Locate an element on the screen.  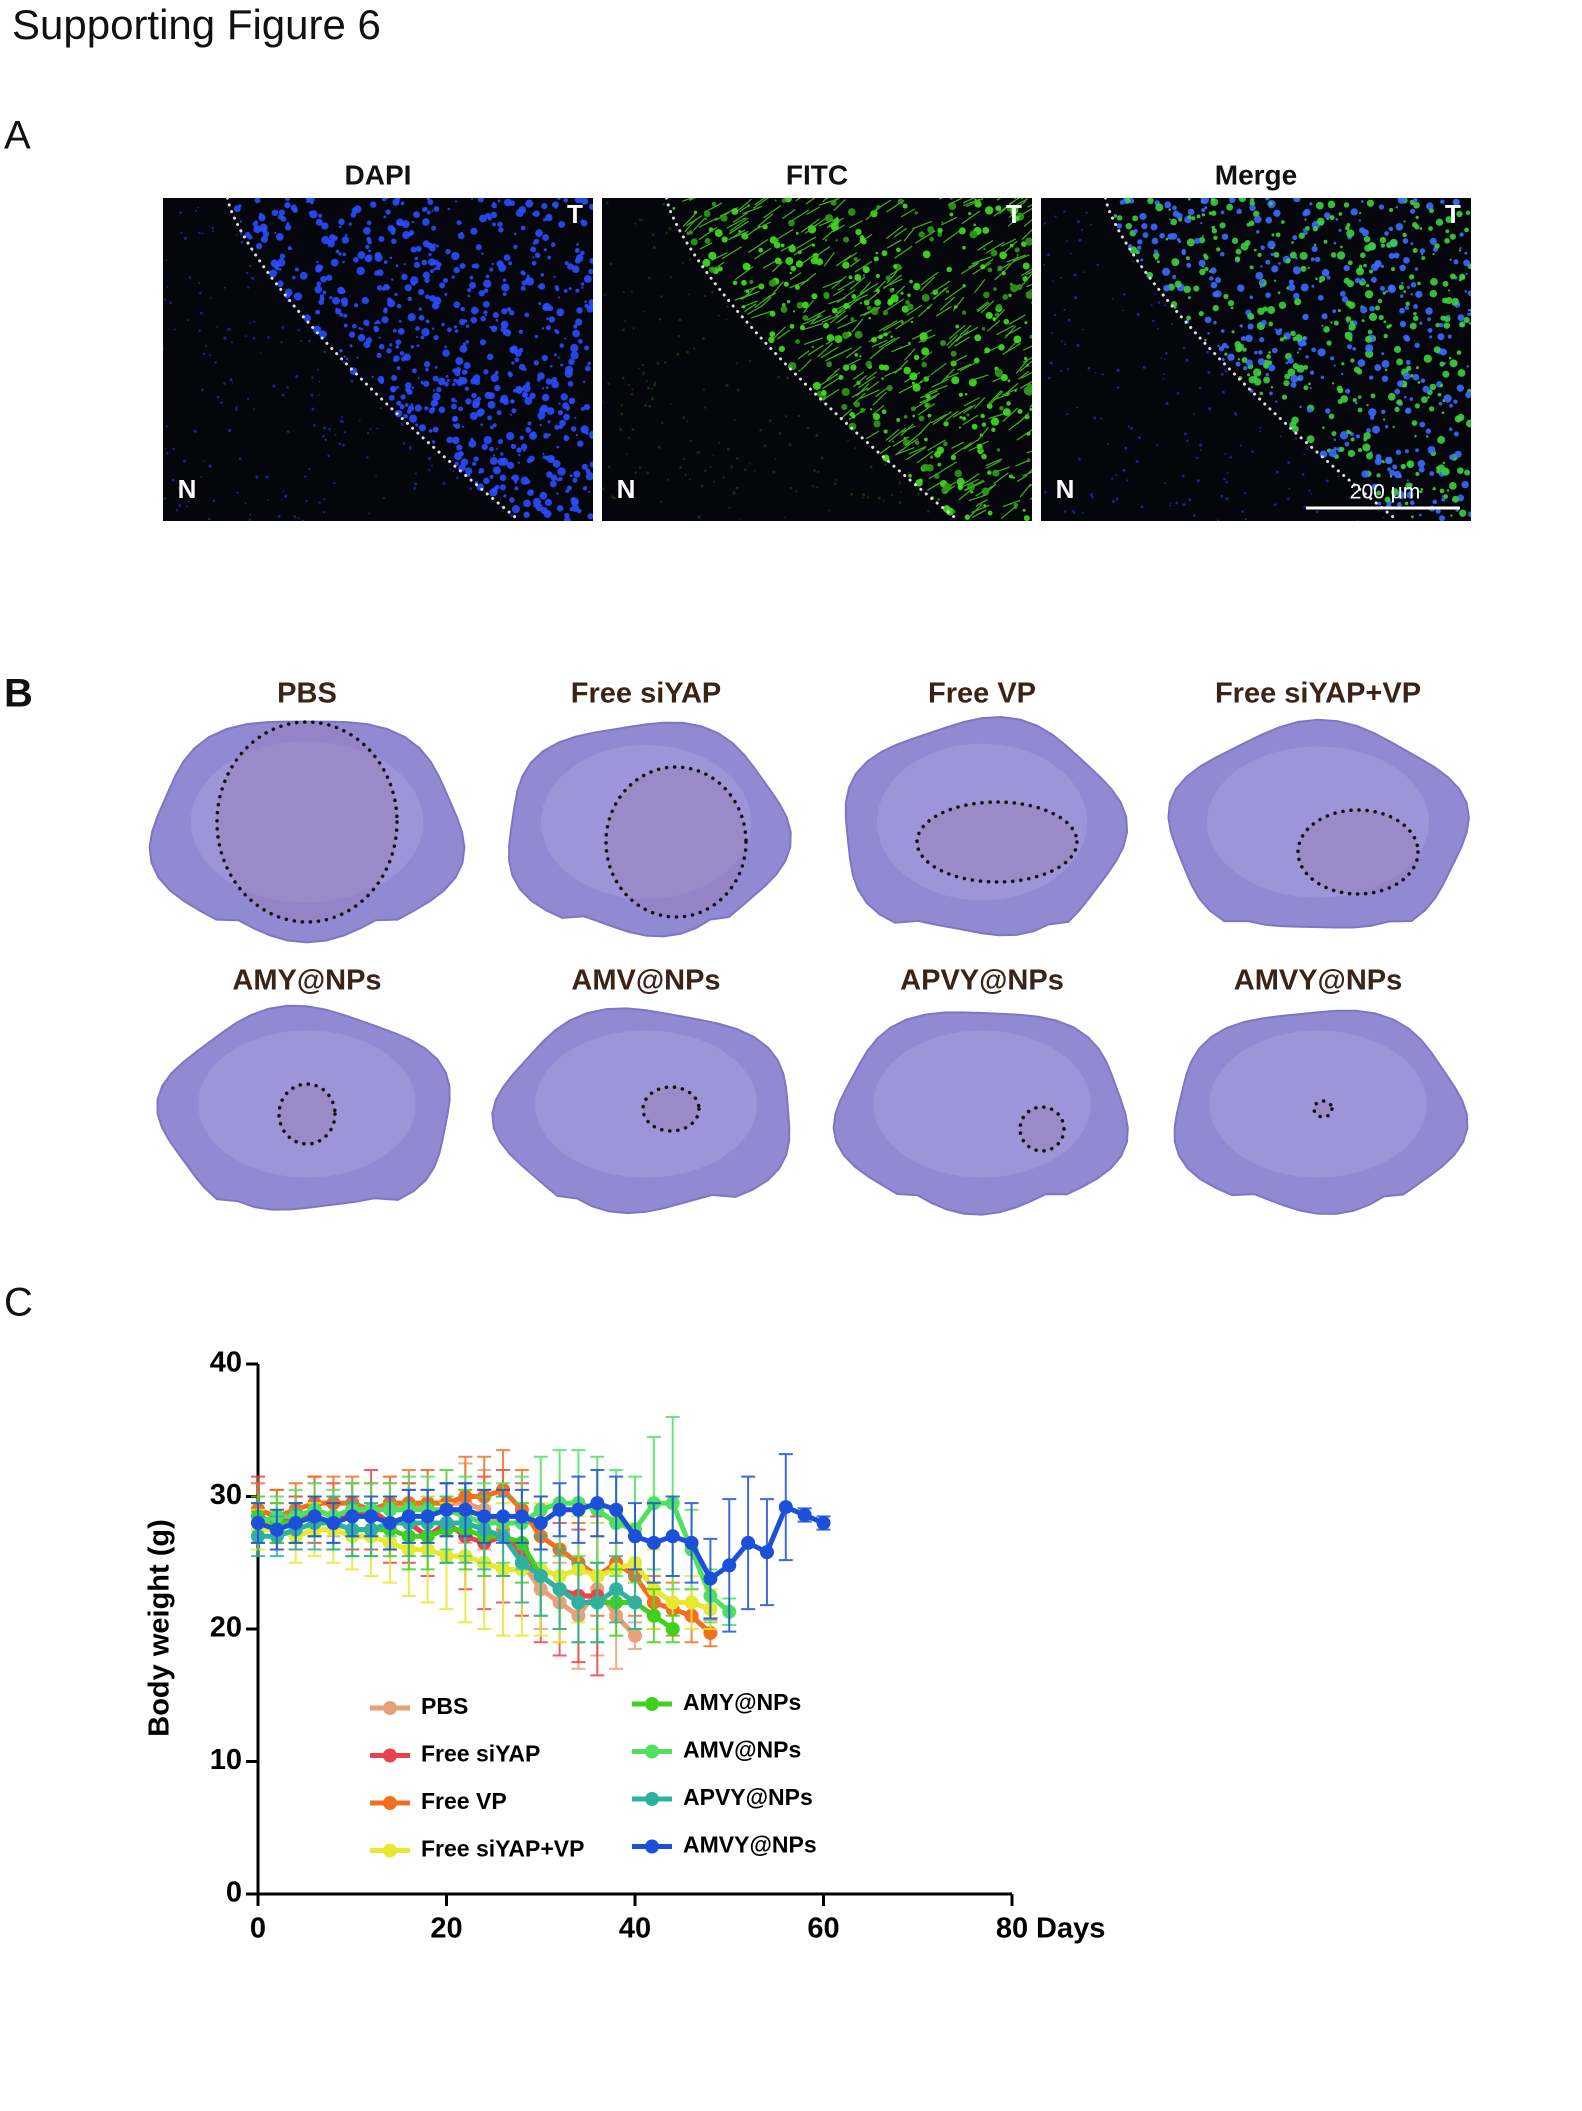
x-tick-label: 20 is located at coordinates (446, 1929).